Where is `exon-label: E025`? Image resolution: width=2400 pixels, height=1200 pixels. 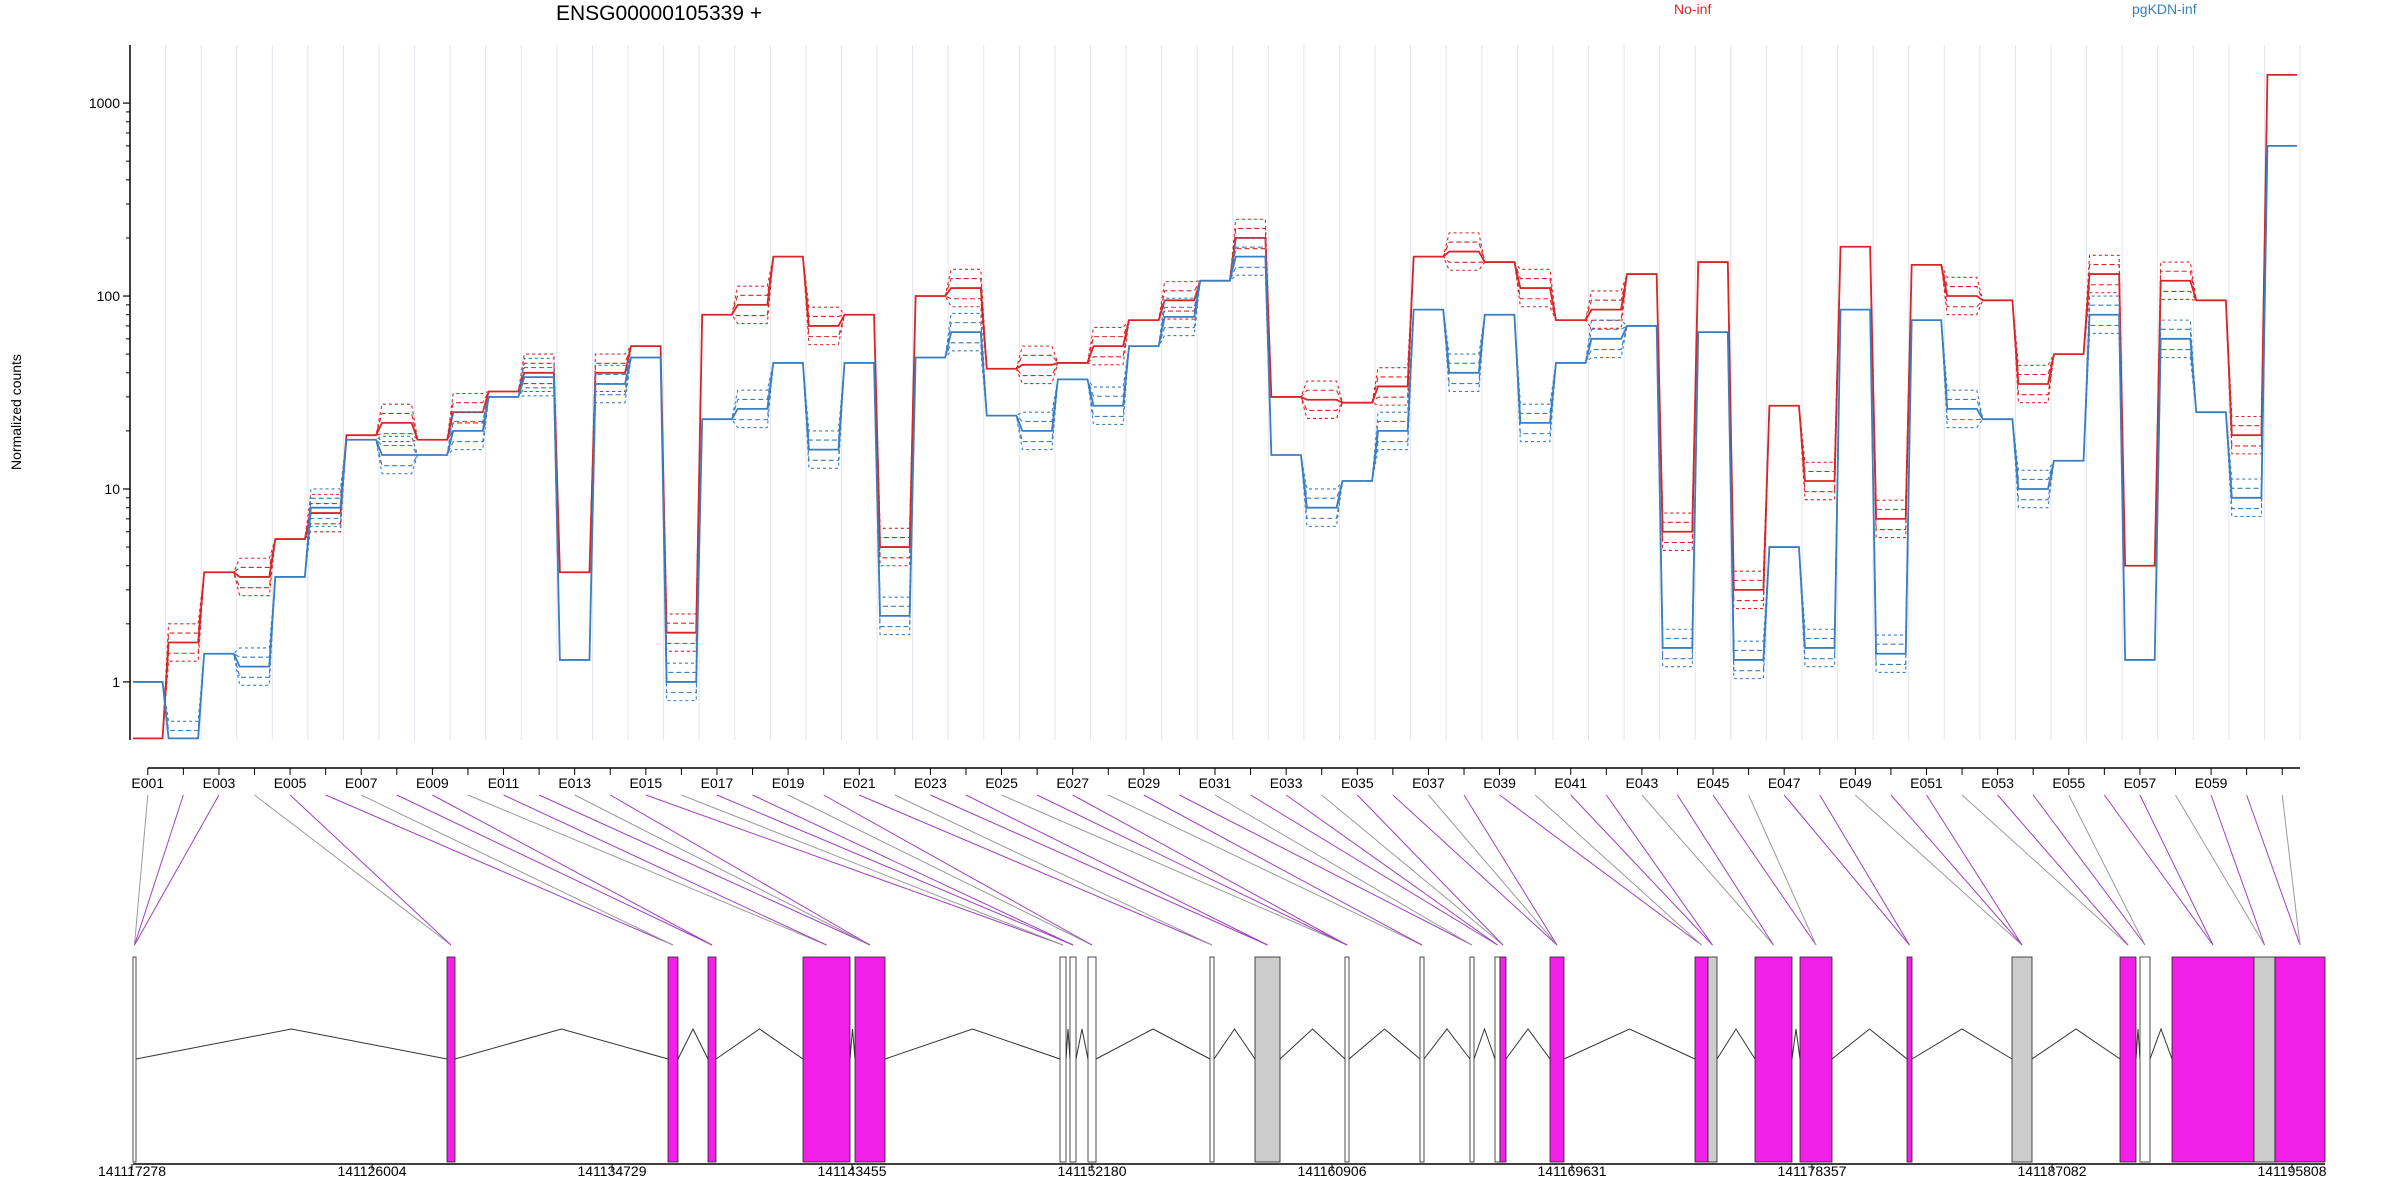
exon-label: E025 is located at coordinates (1001, 783).